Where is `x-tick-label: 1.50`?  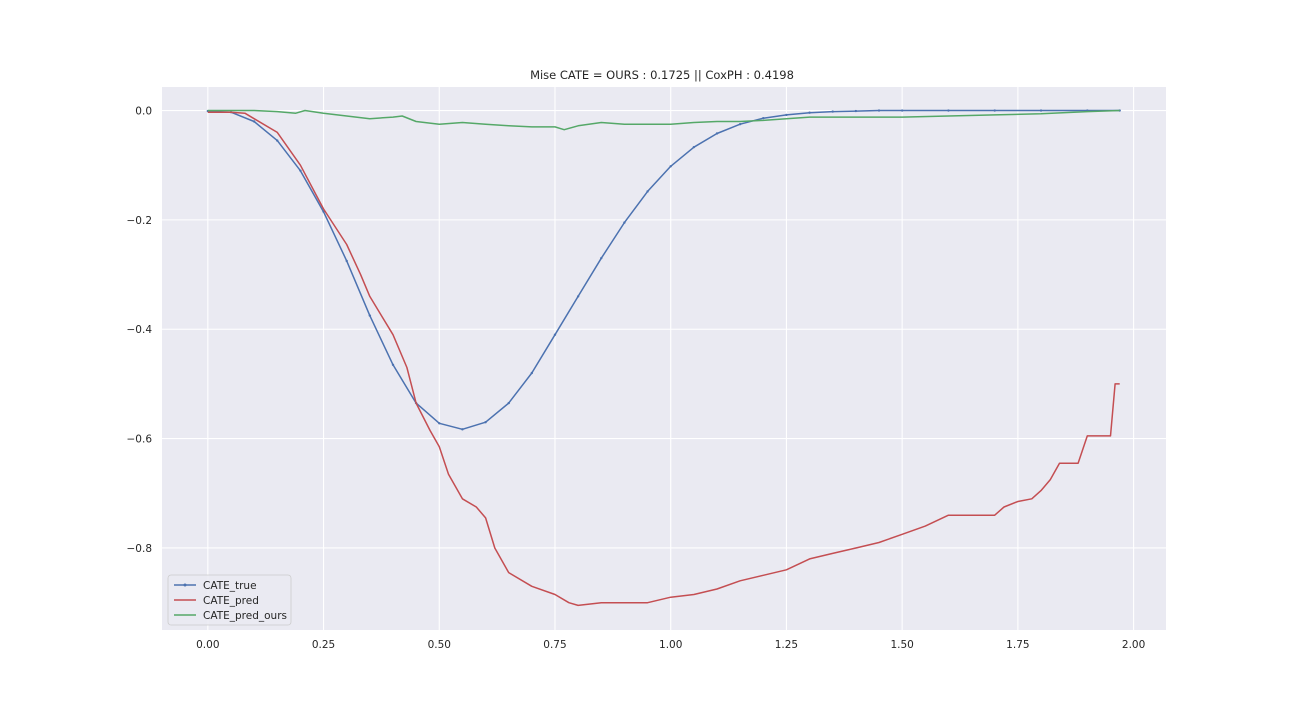
x-tick-label: 1.50 is located at coordinates (901, 645).